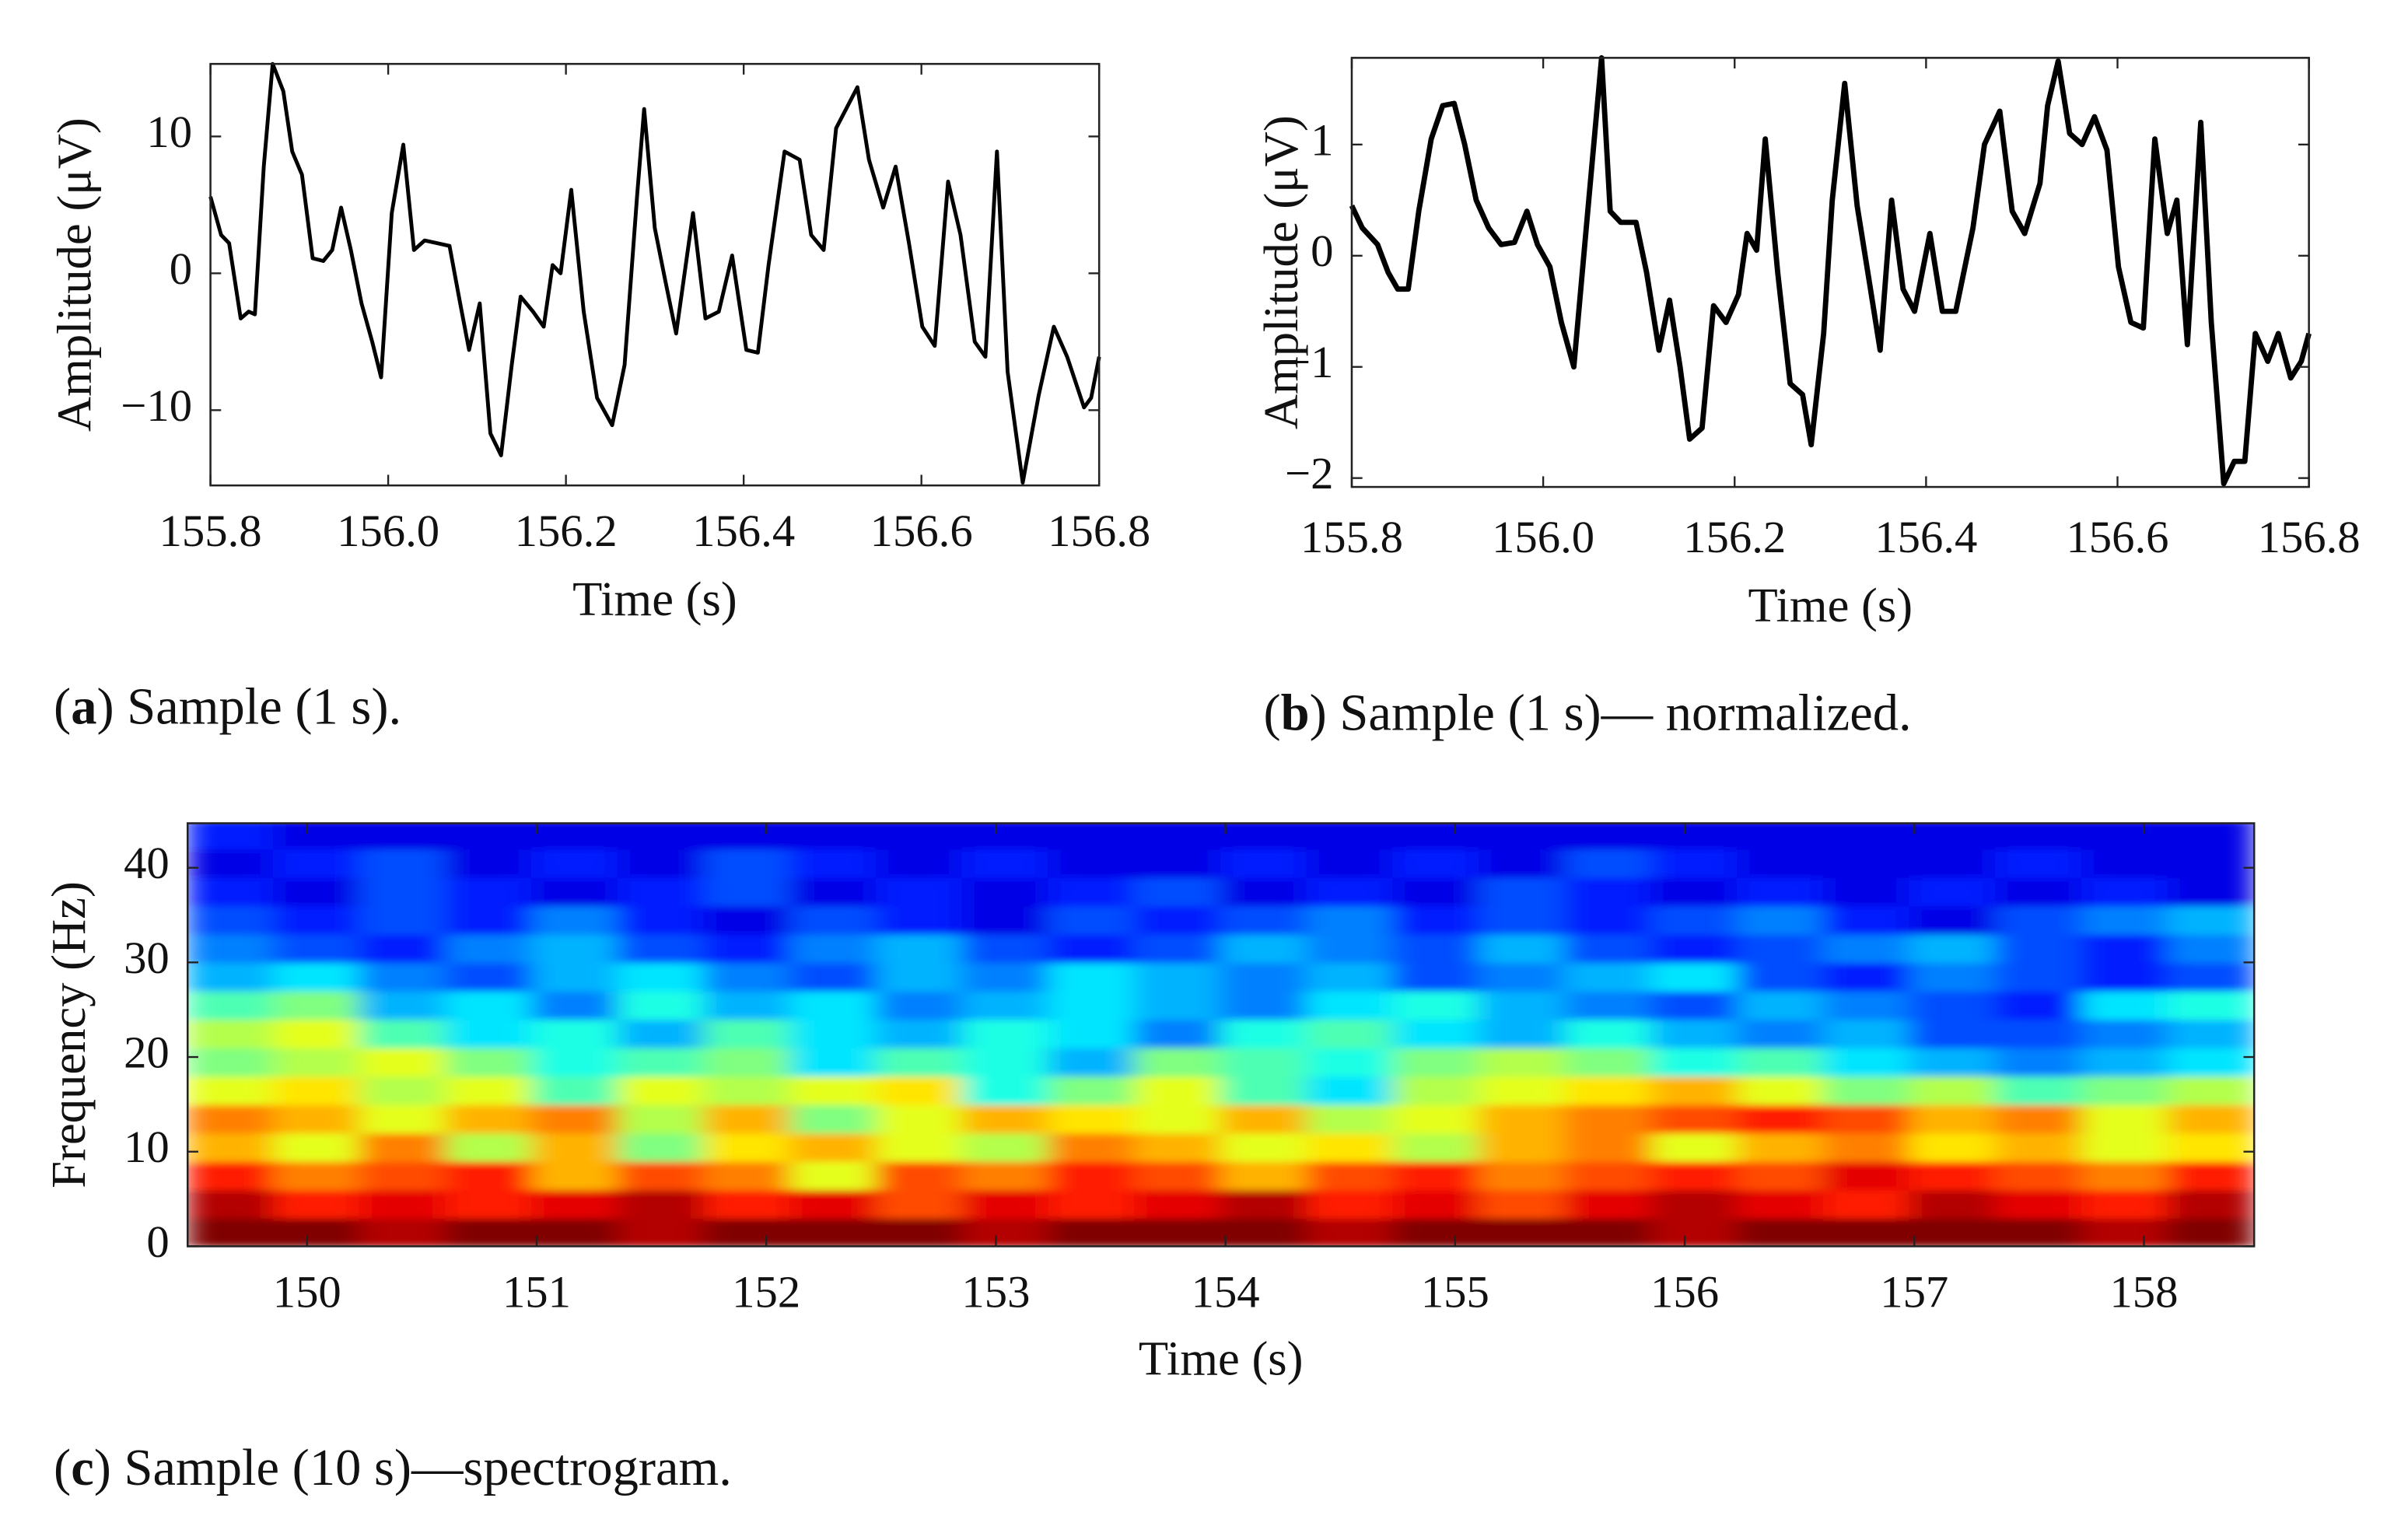  What do you see at coordinates (1309, 362) in the screenshot?
I see `y-tick-label: −1` at bounding box center [1309, 362].